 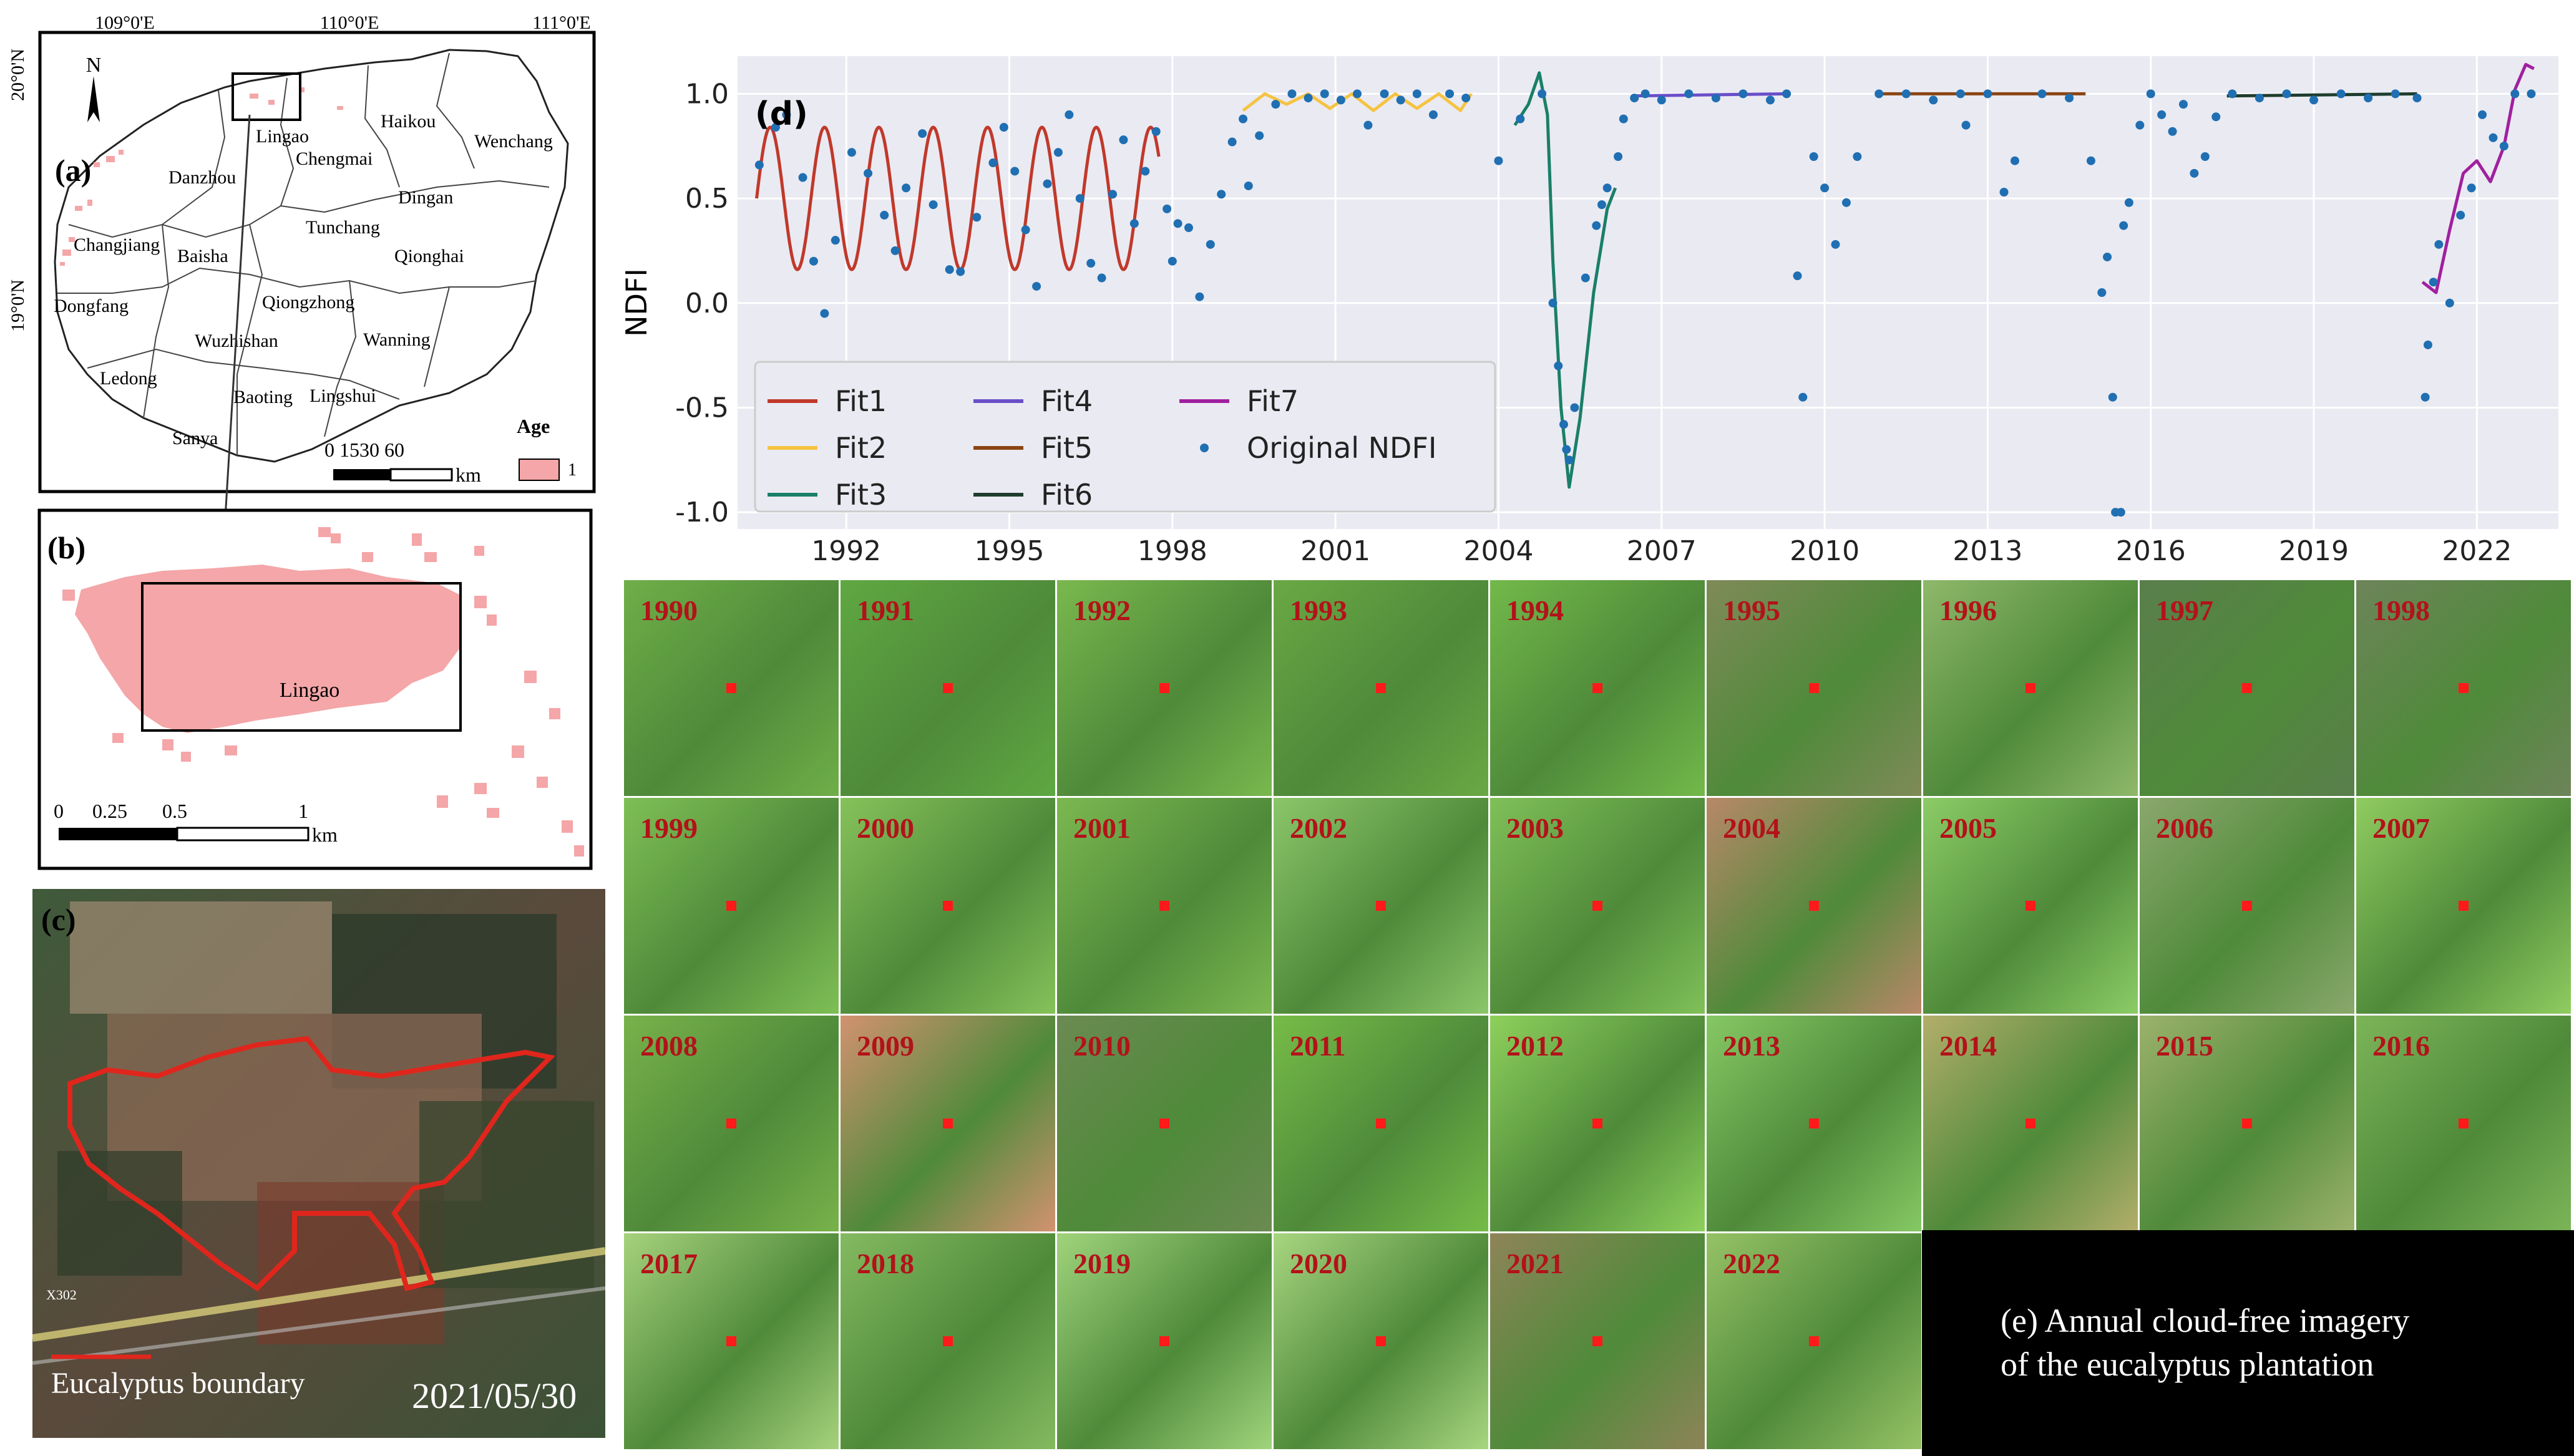 I want to click on year-label: 2014, so click(x=1968, y=1046).